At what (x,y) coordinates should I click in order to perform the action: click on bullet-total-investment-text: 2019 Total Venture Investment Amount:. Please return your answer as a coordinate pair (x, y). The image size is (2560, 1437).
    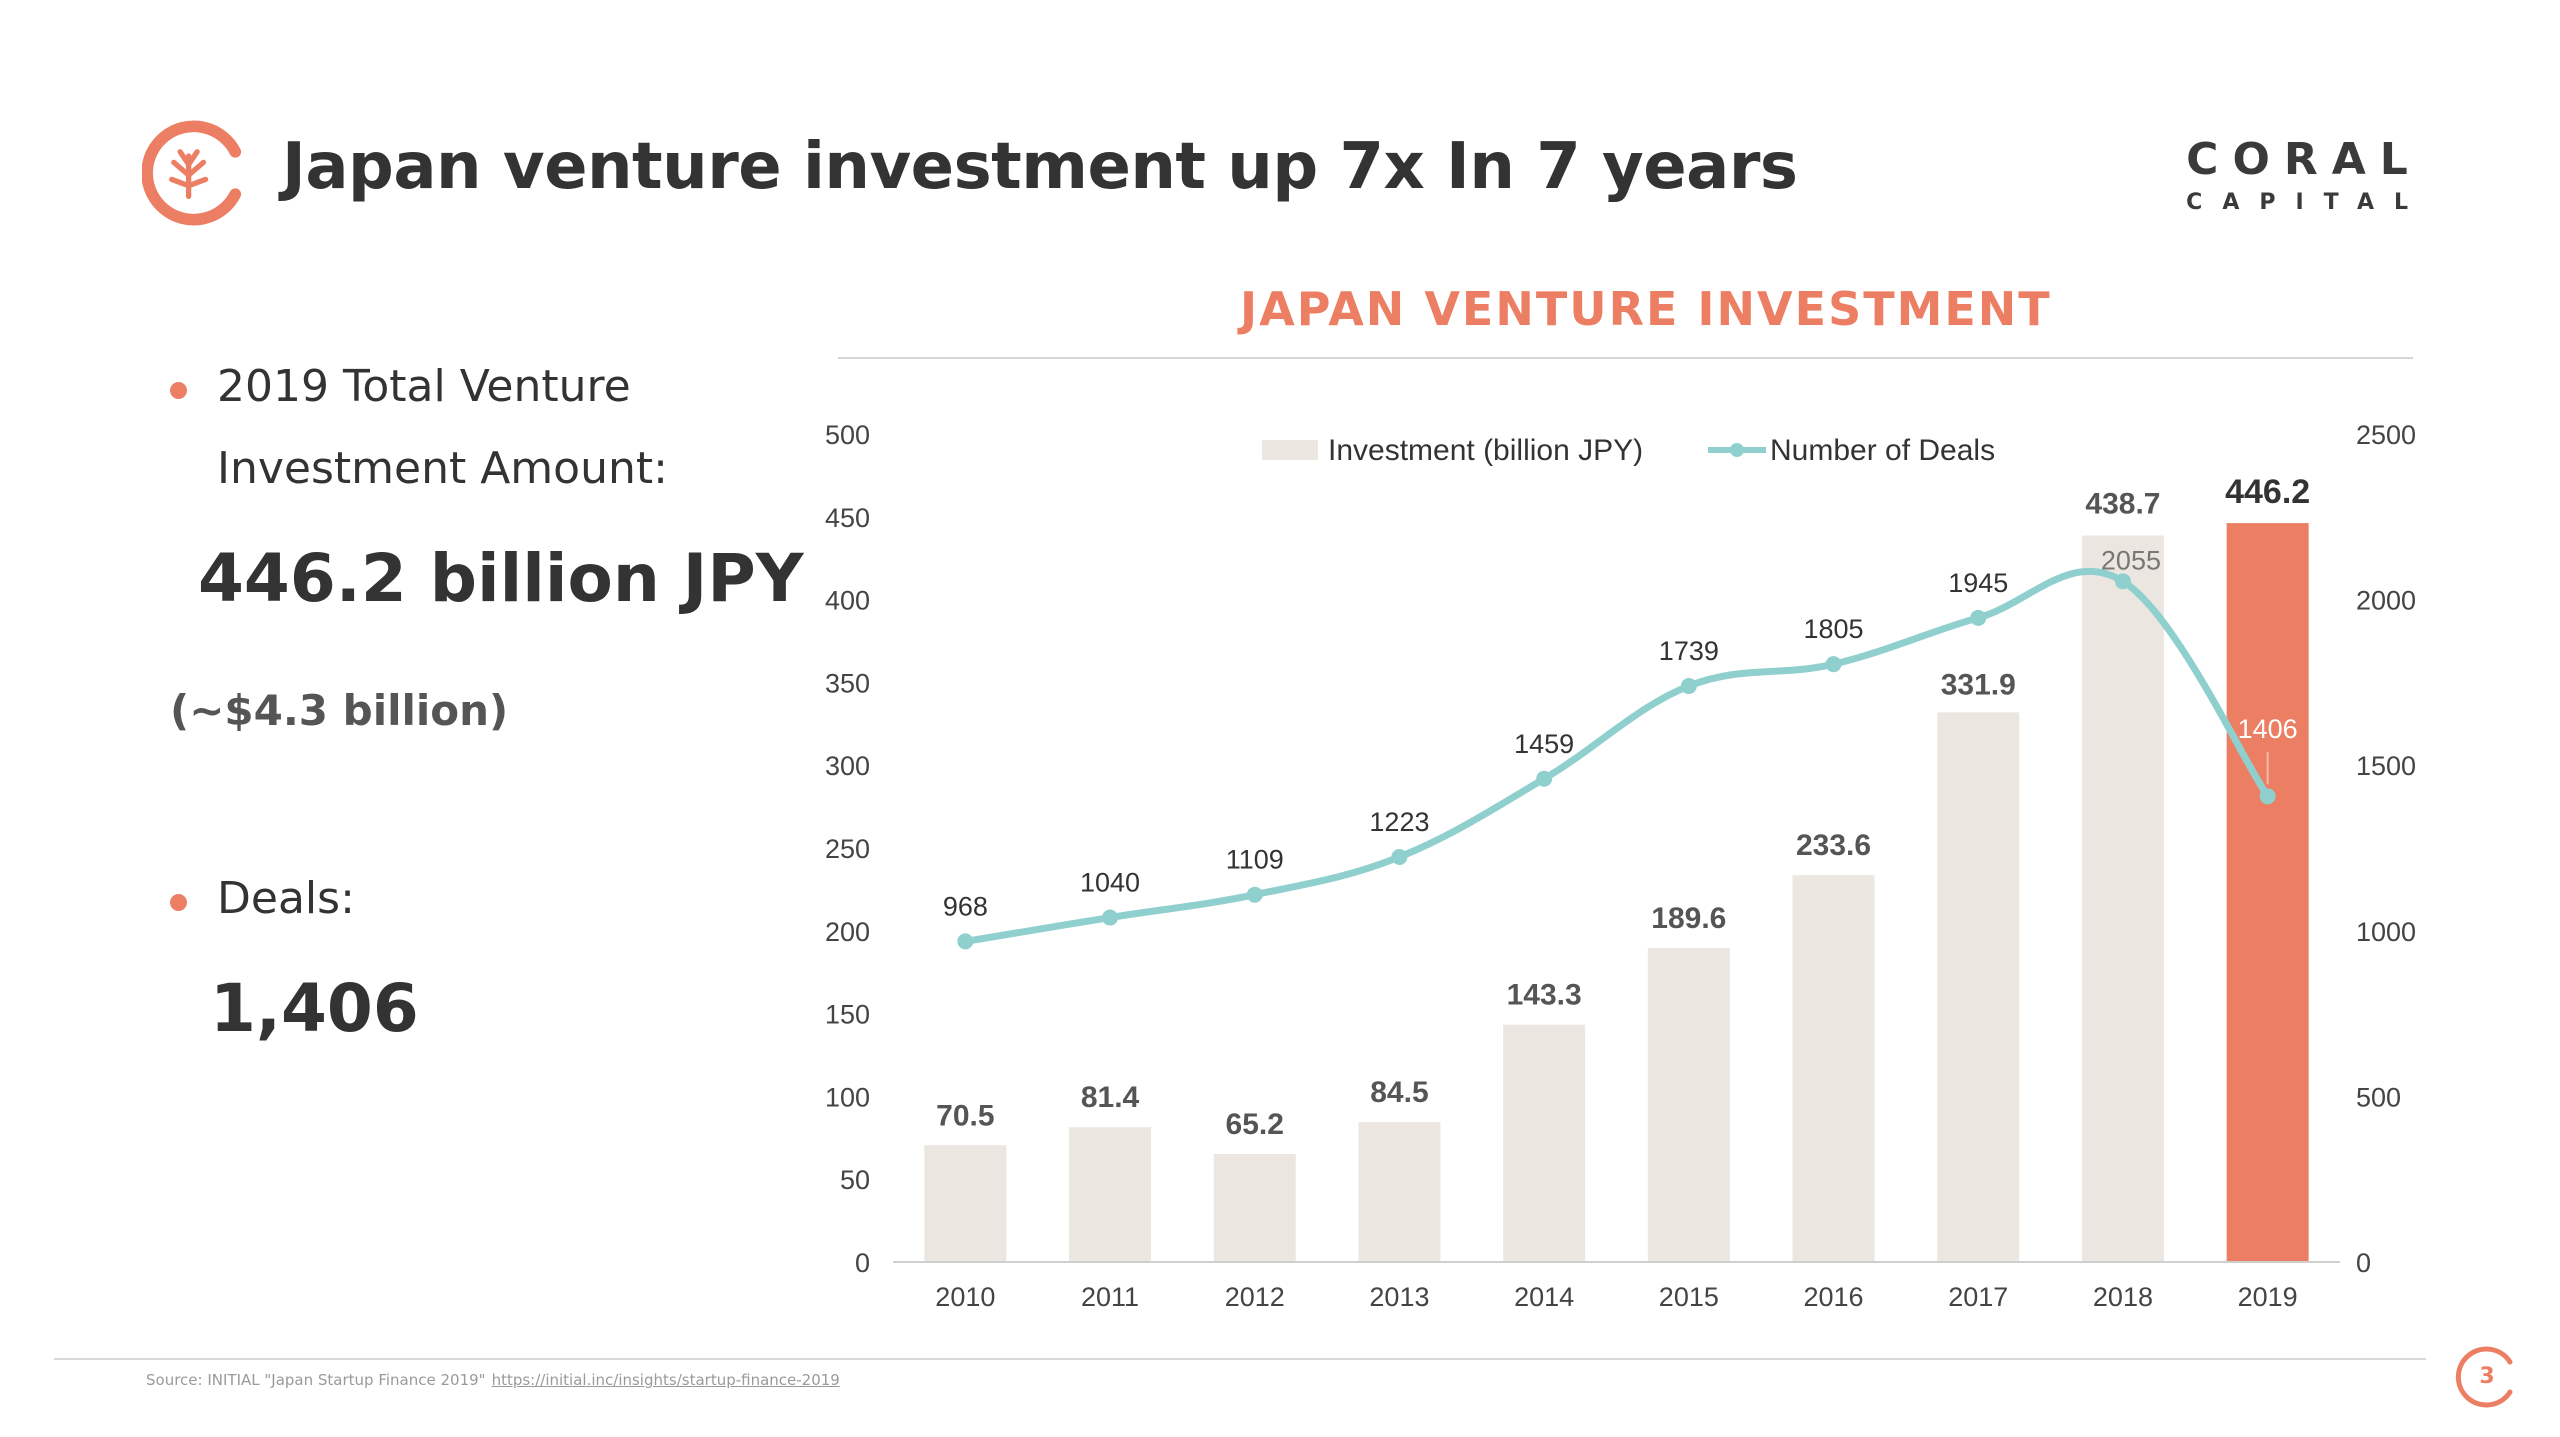
    Looking at the image, I should click on (442, 427).